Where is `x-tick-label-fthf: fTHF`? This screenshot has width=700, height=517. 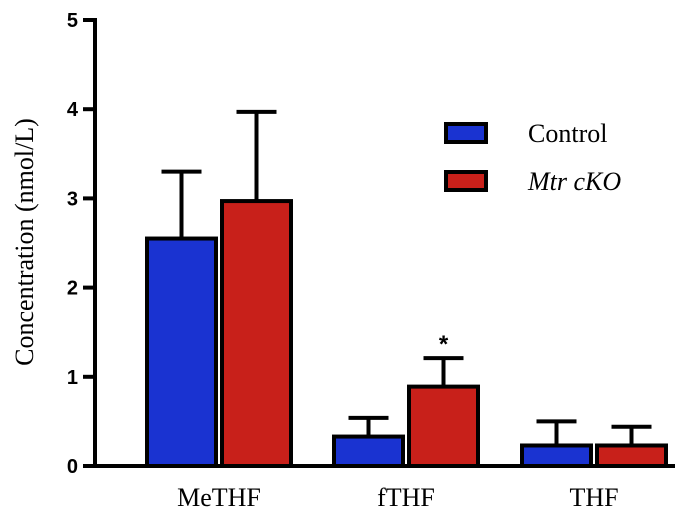 x-tick-label-fthf: fTHF is located at coordinates (406, 497).